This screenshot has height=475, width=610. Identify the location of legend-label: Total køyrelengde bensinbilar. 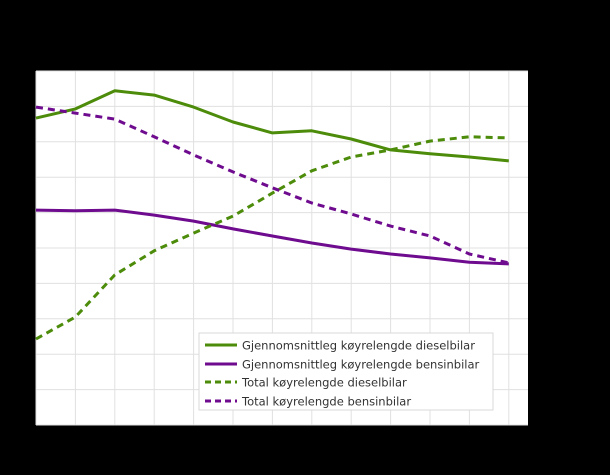
(326, 402).